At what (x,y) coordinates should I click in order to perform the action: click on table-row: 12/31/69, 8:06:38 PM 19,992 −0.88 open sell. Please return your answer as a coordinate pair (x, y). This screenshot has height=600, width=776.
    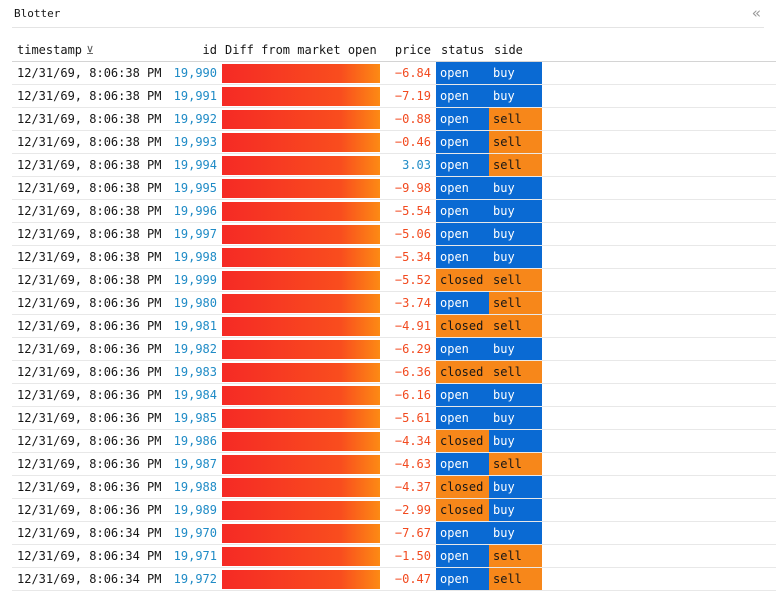
    Looking at the image, I should click on (394, 119).